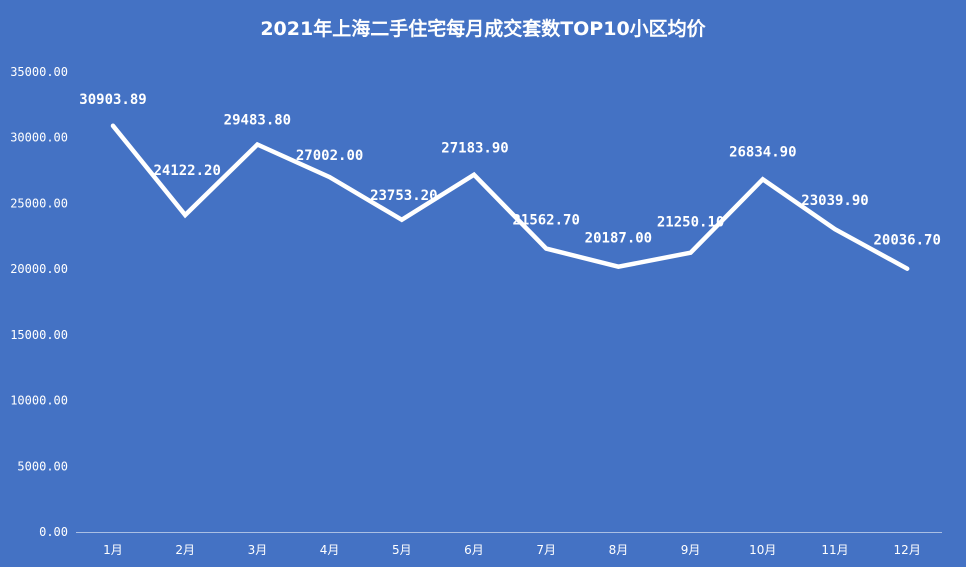 The image size is (966, 567). Describe the element at coordinates (39, 401) in the screenshot. I see `y-tick-label: 10000.00` at that location.